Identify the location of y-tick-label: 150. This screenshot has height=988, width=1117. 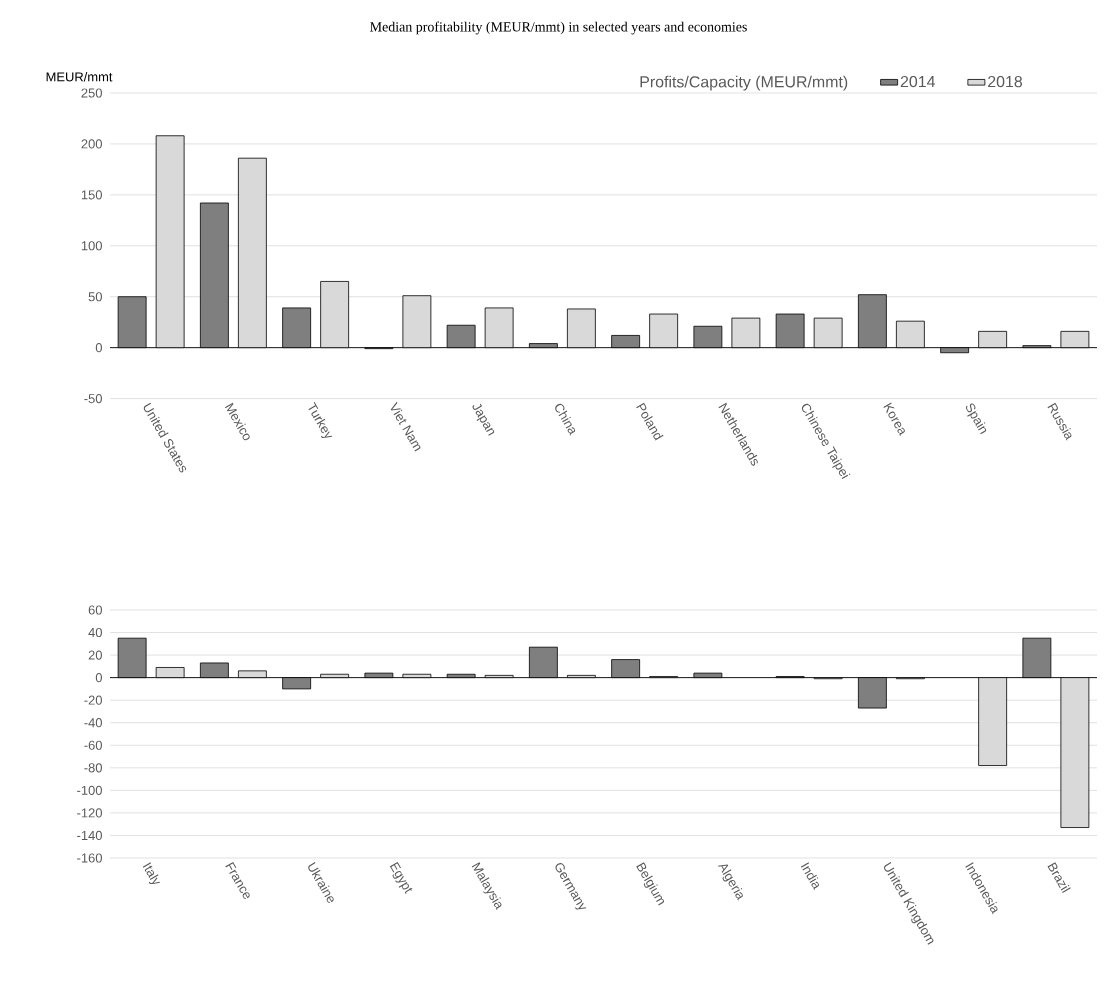
(91, 195).